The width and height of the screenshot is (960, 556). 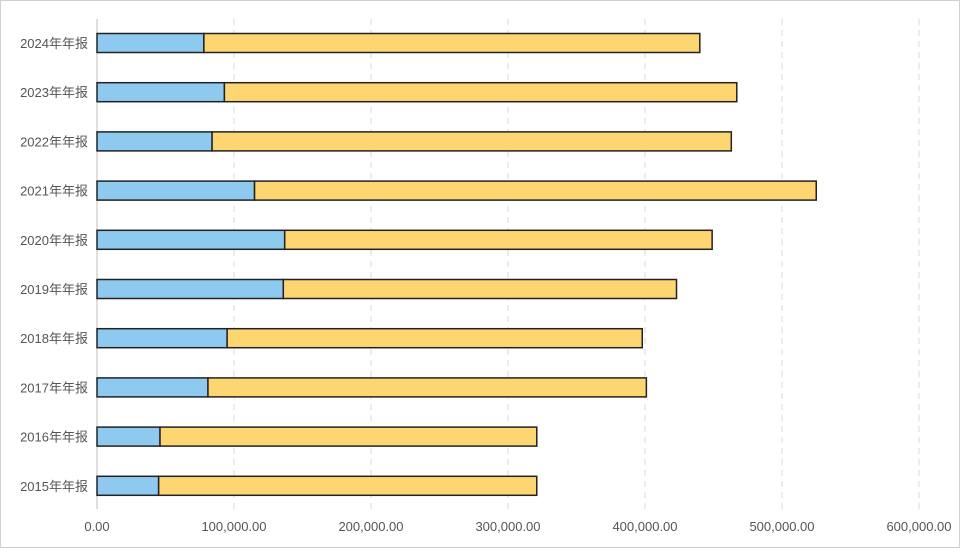 What do you see at coordinates (918, 526) in the screenshot?
I see `x-tick-label: 600,000.00` at bounding box center [918, 526].